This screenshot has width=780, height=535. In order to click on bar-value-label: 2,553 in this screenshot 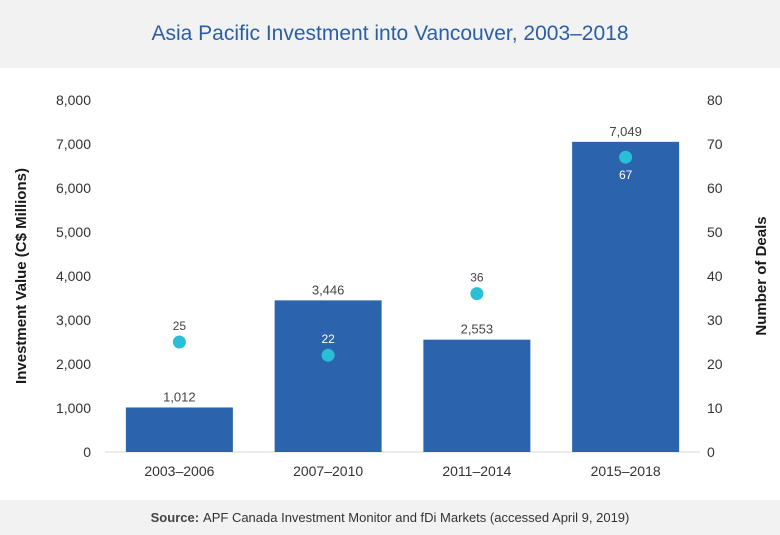, I will do `click(477, 329)`.